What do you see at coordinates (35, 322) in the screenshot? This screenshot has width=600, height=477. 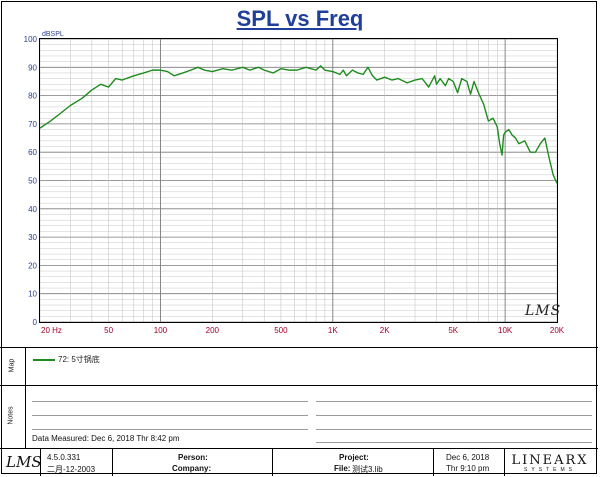 I see `y-tick-label: 0` at bounding box center [35, 322].